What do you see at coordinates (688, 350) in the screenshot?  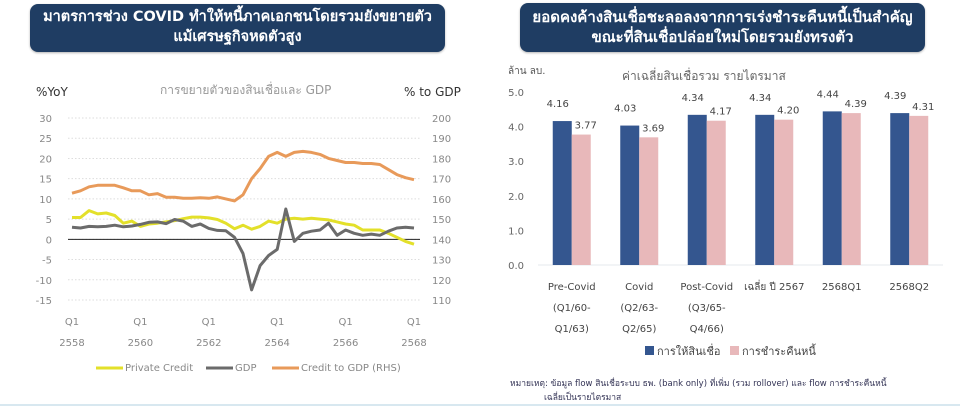 I see `legend-label: การให้สินเชื่อ` at bounding box center [688, 350].